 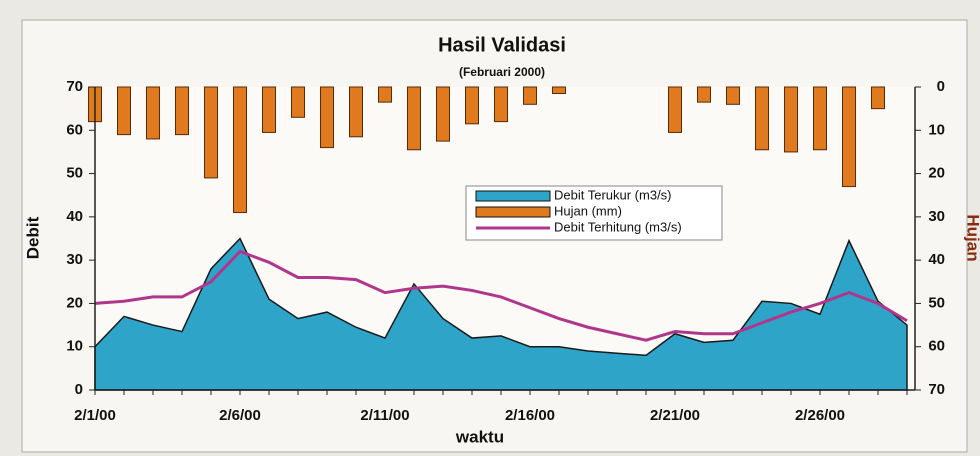 I want to click on y-tick-label: 30, so click(x=74, y=259).